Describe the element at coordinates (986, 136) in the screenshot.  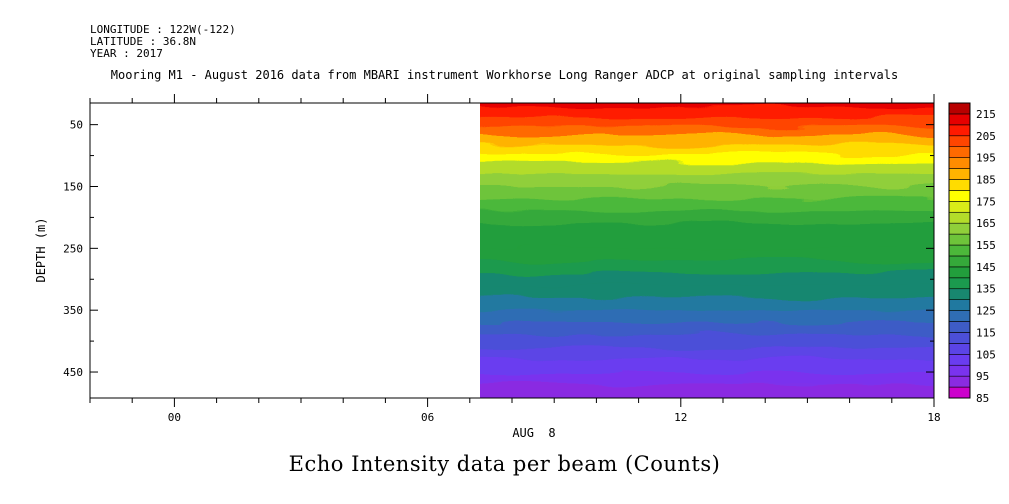
I see `colorbar-label: 205` at that location.